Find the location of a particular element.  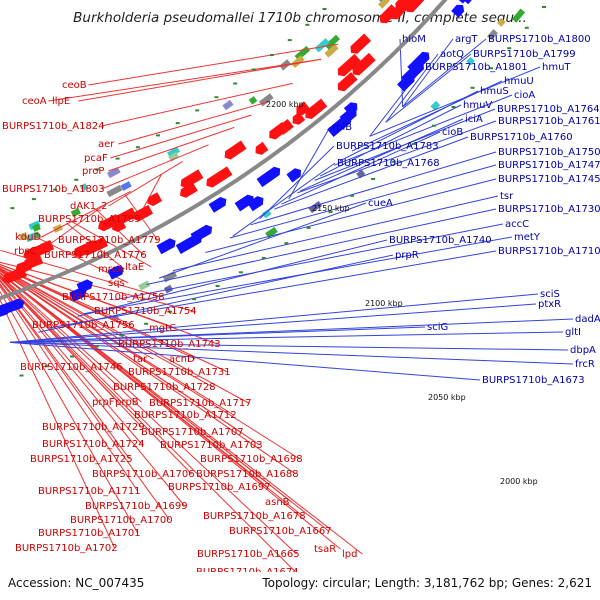

left-gene-label: asnB is located at coordinates (277, 502).